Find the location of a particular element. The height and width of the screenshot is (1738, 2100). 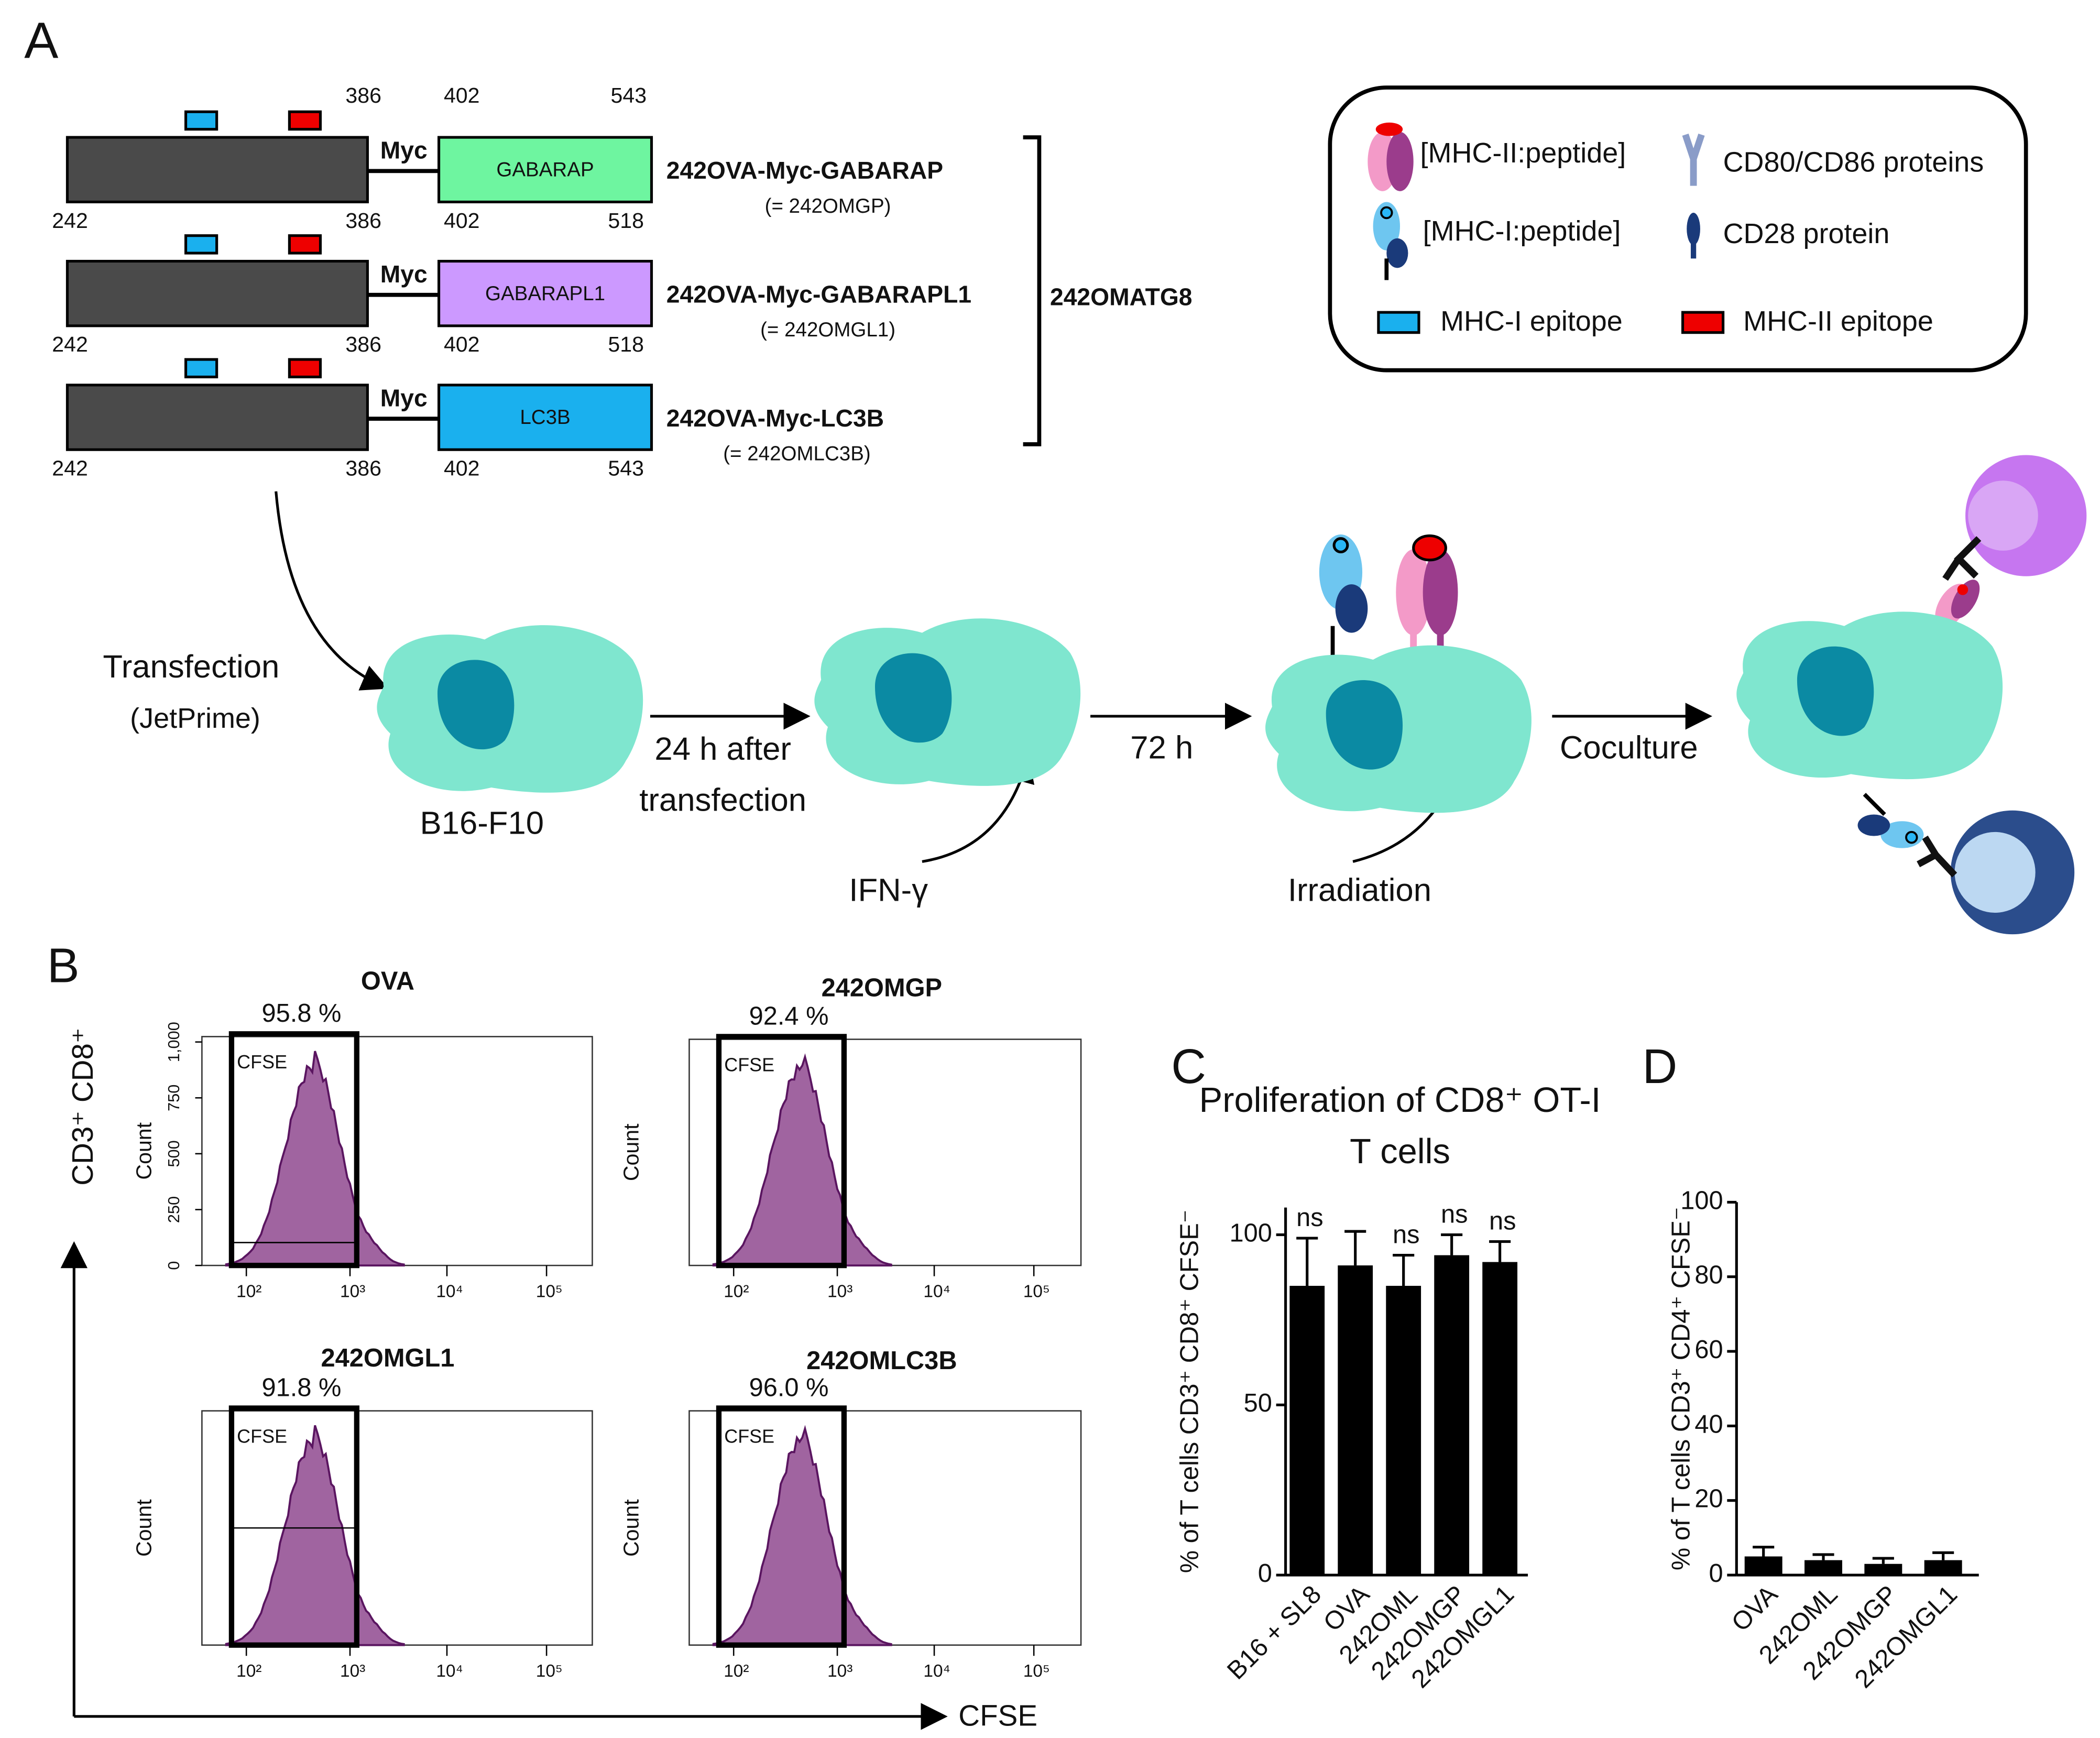

y-tick-label: 0 is located at coordinates (1716, 1573).